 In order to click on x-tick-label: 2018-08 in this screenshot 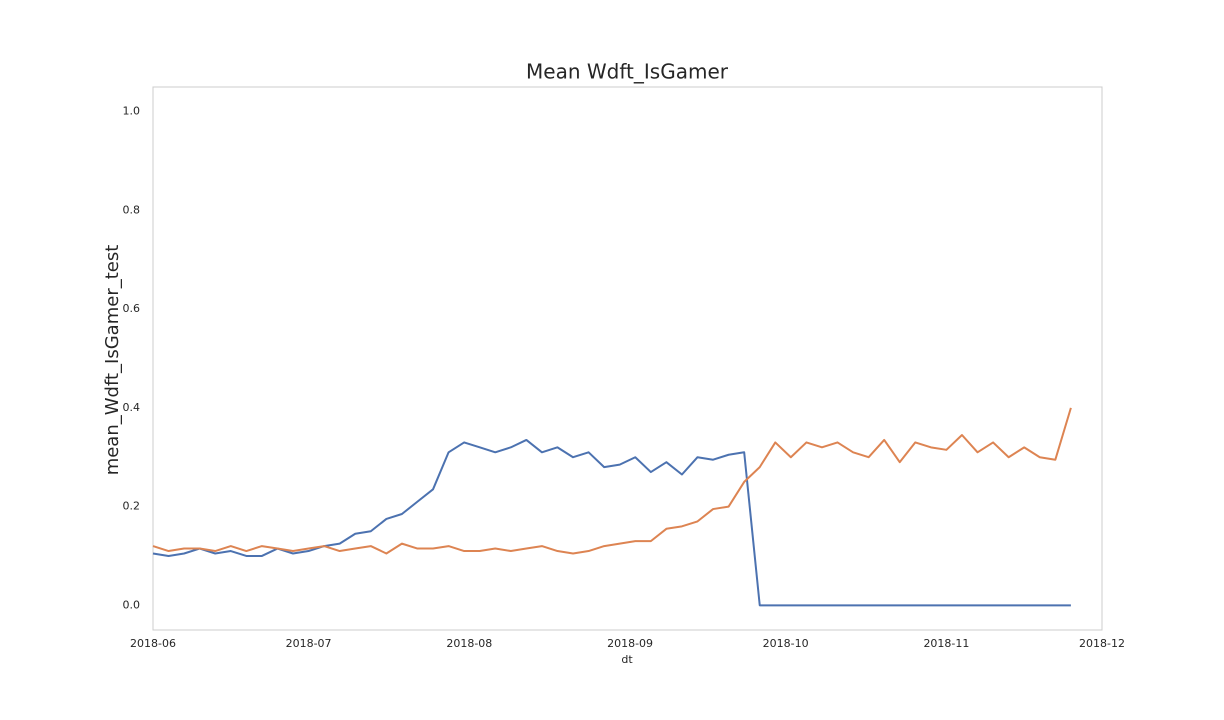, I will do `click(469, 643)`.